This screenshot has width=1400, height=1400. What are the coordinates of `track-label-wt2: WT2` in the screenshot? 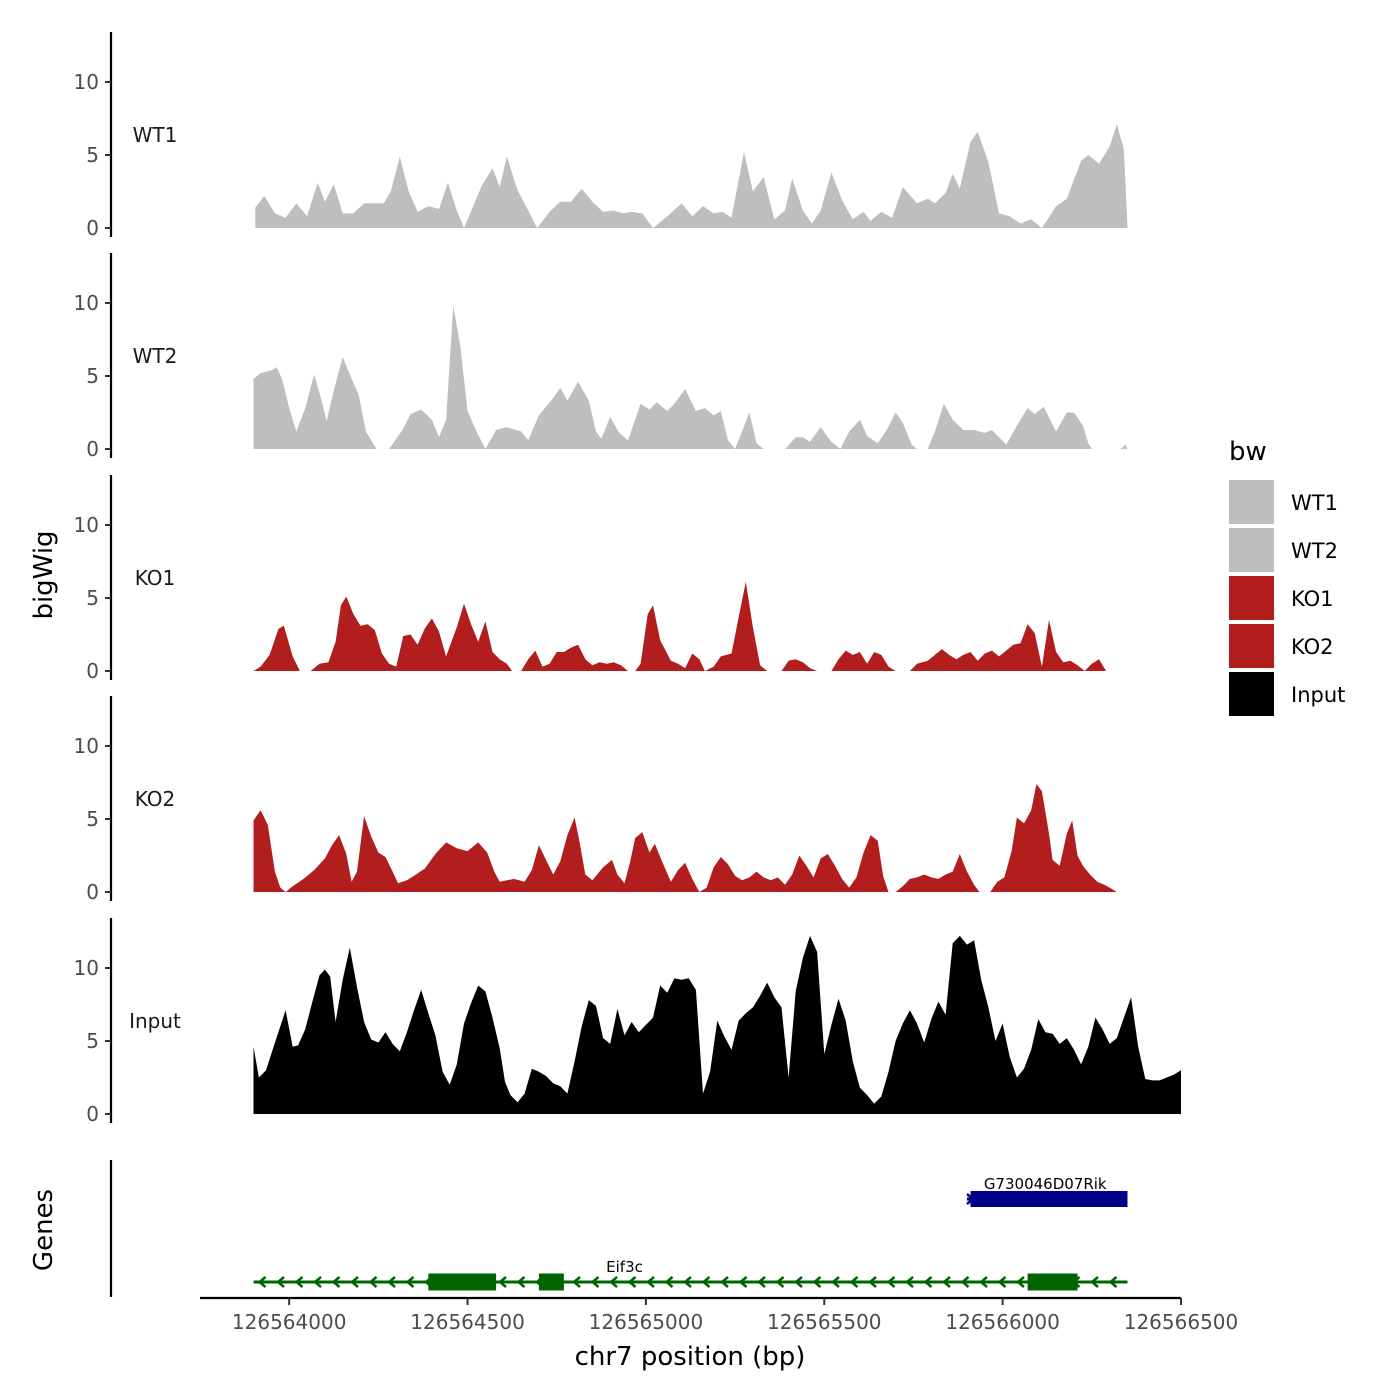 It's located at (155, 356).